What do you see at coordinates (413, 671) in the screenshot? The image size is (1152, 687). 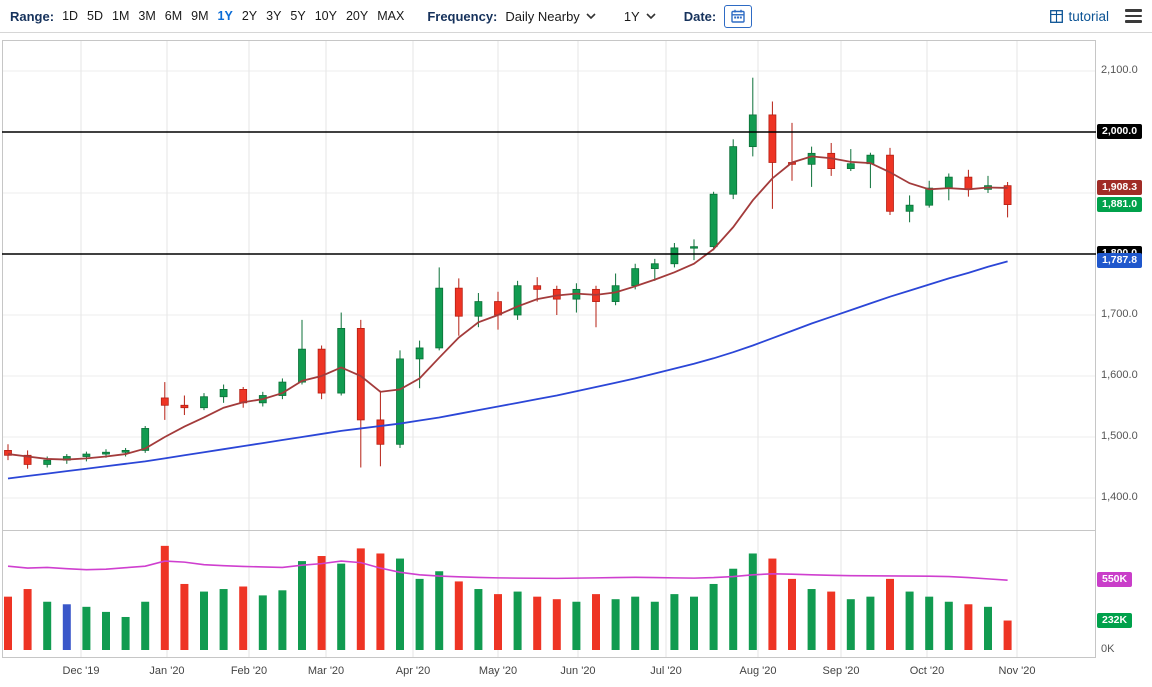 I see `x-axis-label: Apr '20` at bounding box center [413, 671].